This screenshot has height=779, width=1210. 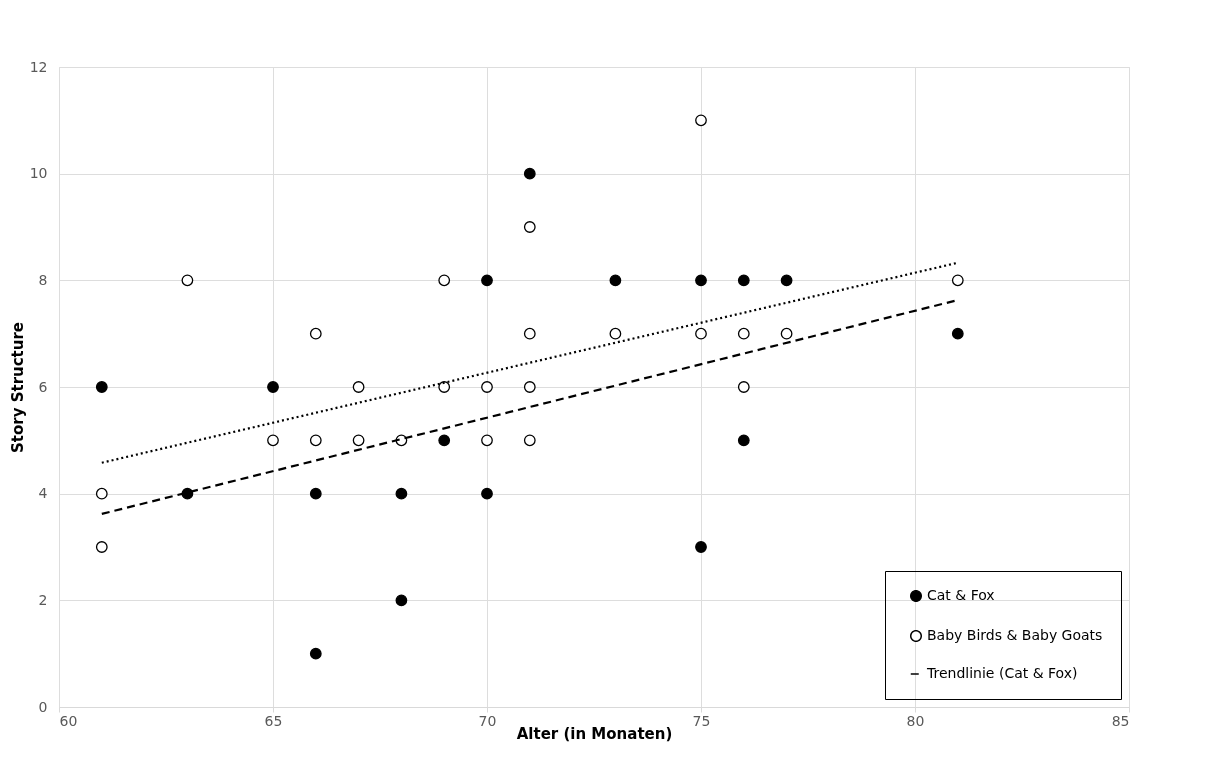 I want to click on legend-label: Baby Birds & Baby Goats, so click(x=1015, y=635).